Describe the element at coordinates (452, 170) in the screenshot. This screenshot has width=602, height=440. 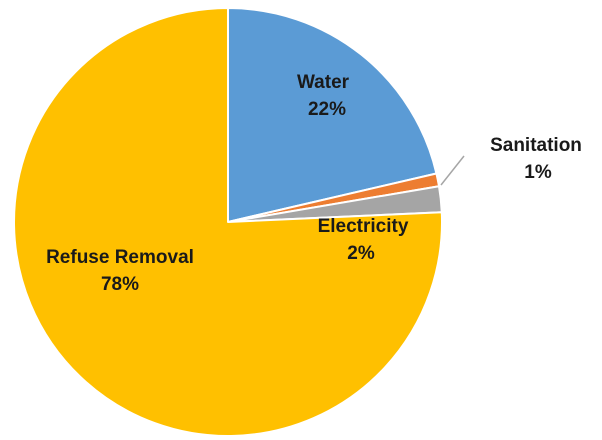
I see `sanitation-leader-line` at that location.